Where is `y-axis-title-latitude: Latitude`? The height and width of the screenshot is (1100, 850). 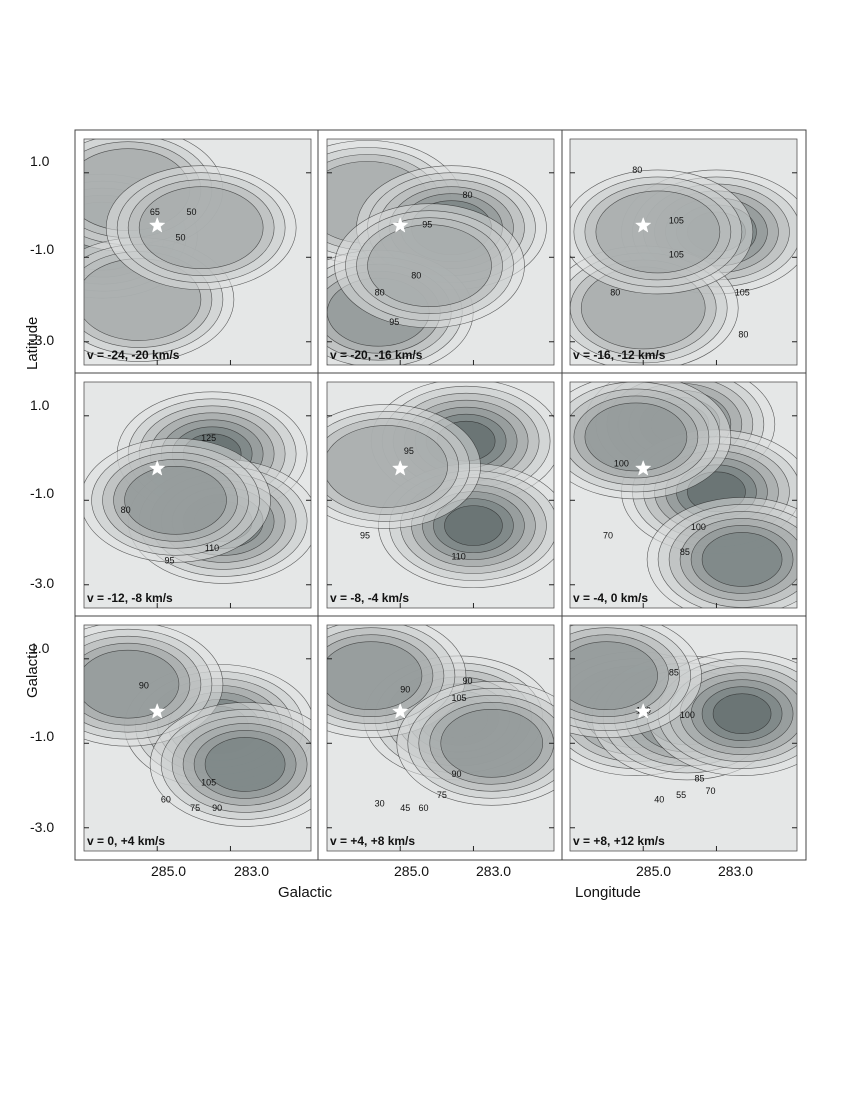 y-axis-title-latitude: Latitude is located at coordinates (32, 343).